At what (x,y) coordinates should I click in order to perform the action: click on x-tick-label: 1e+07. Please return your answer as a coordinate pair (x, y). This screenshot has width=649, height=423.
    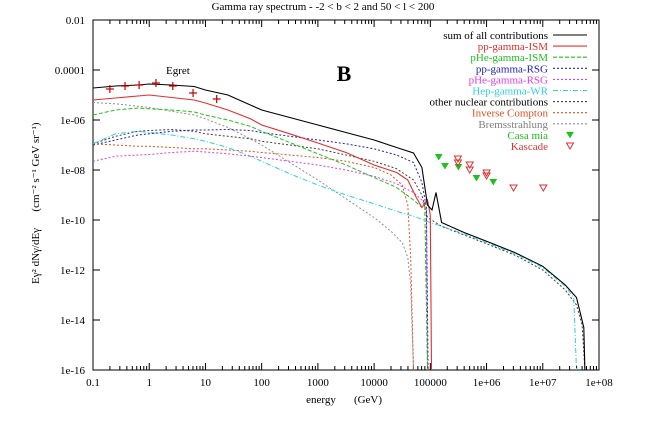
    Looking at the image, I should click on (543, 383).